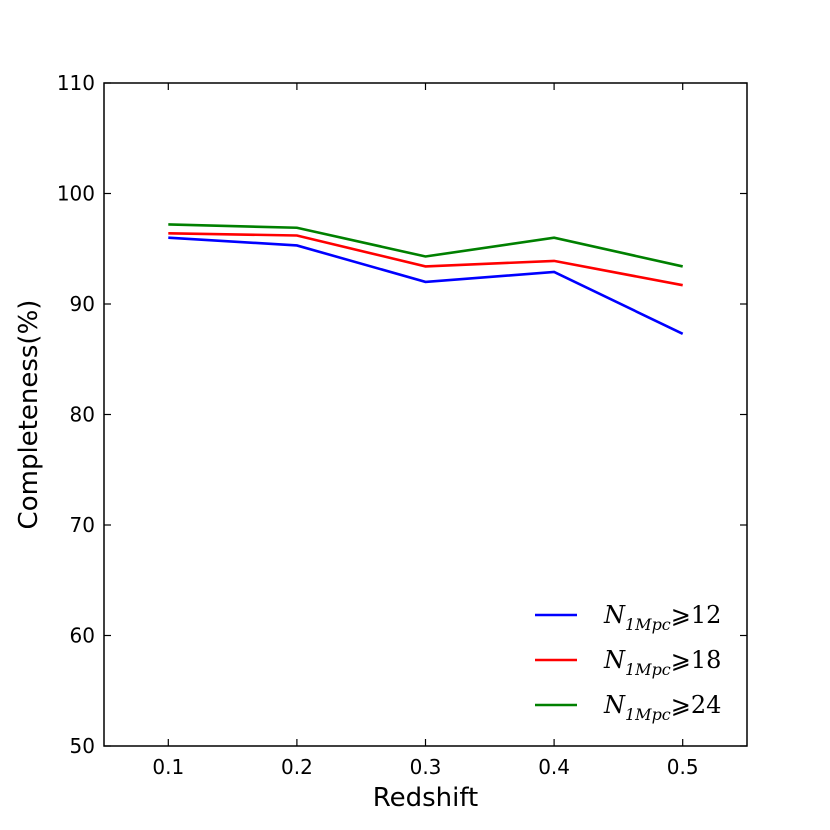 The image size is (830, 830). I want to click on legend-label: N1Mpc⩾12, so click(662, 617).